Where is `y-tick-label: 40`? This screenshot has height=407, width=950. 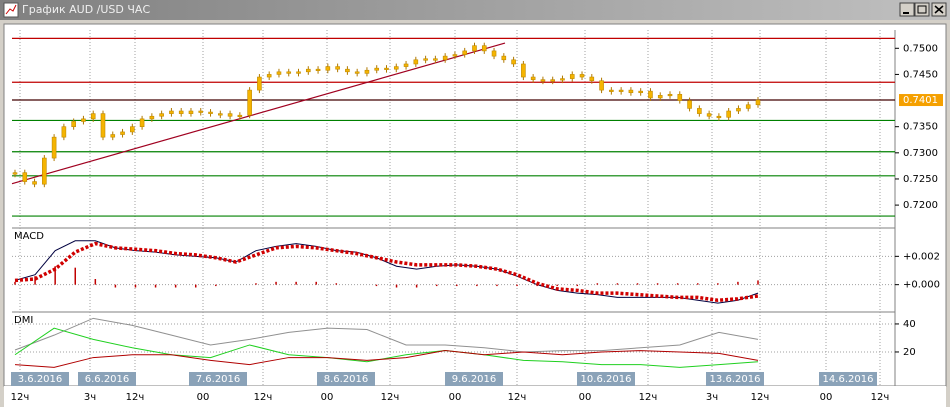 y-tick-label: 40 is located at coordinates (909, 324).